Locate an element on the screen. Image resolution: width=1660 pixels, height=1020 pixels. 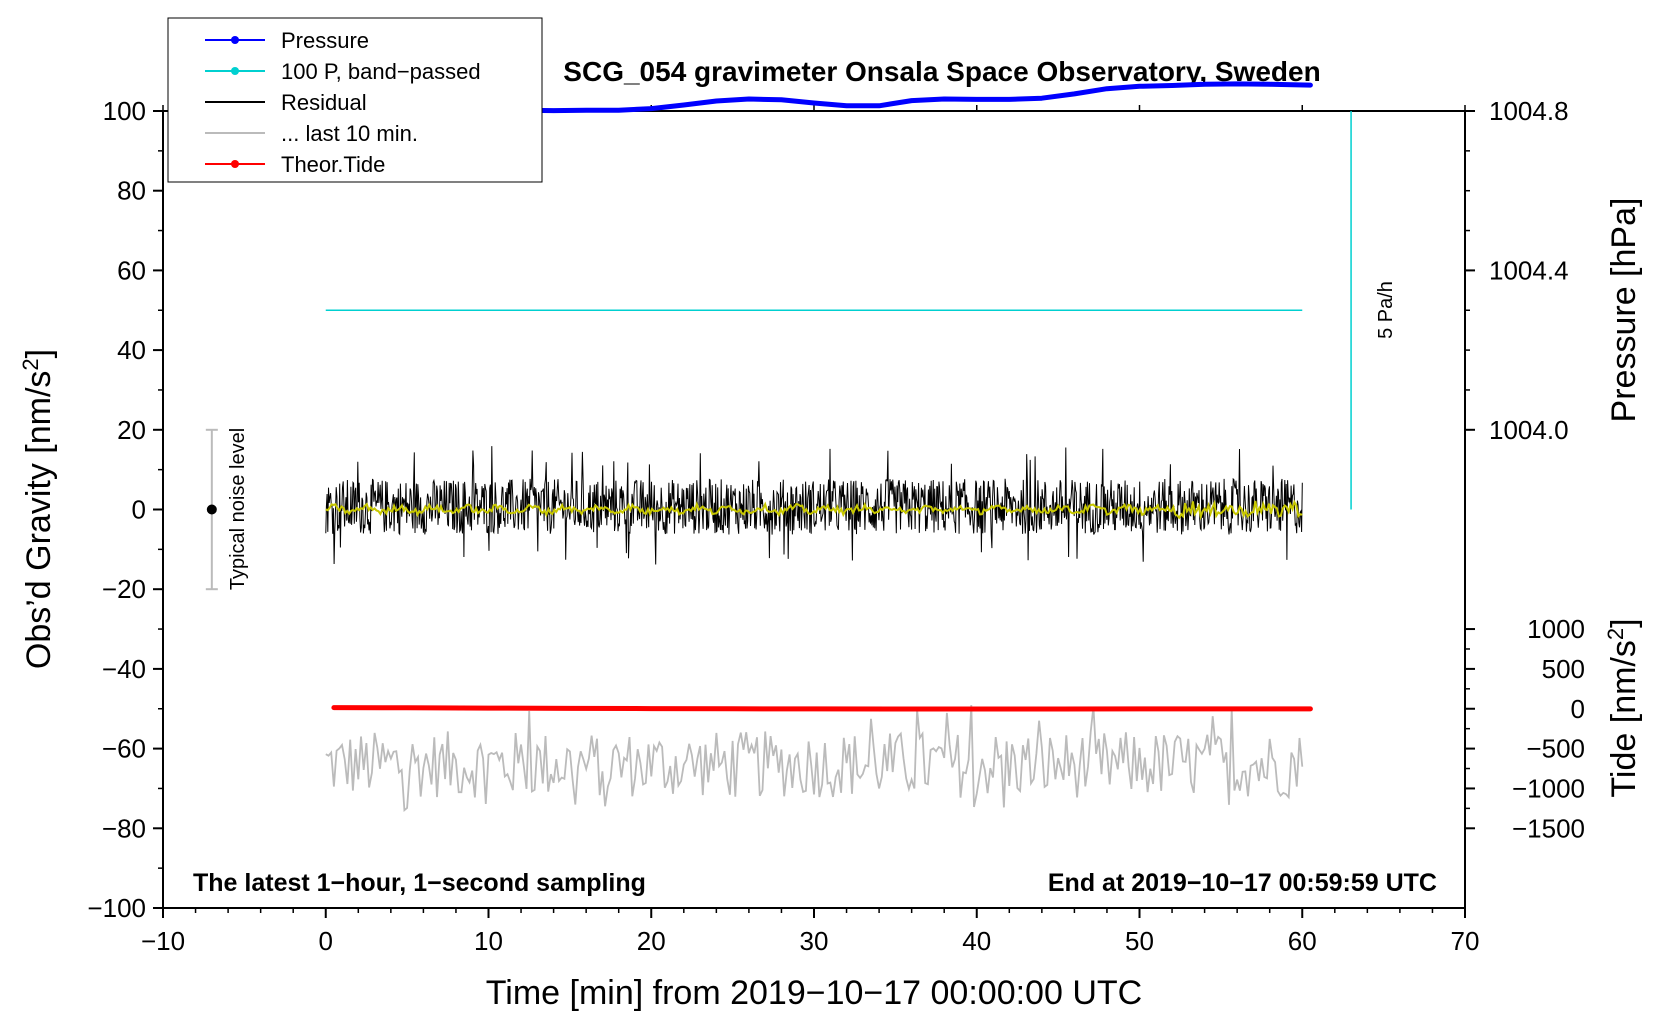
legend-label: Residual is located at coordinates (324, 102).